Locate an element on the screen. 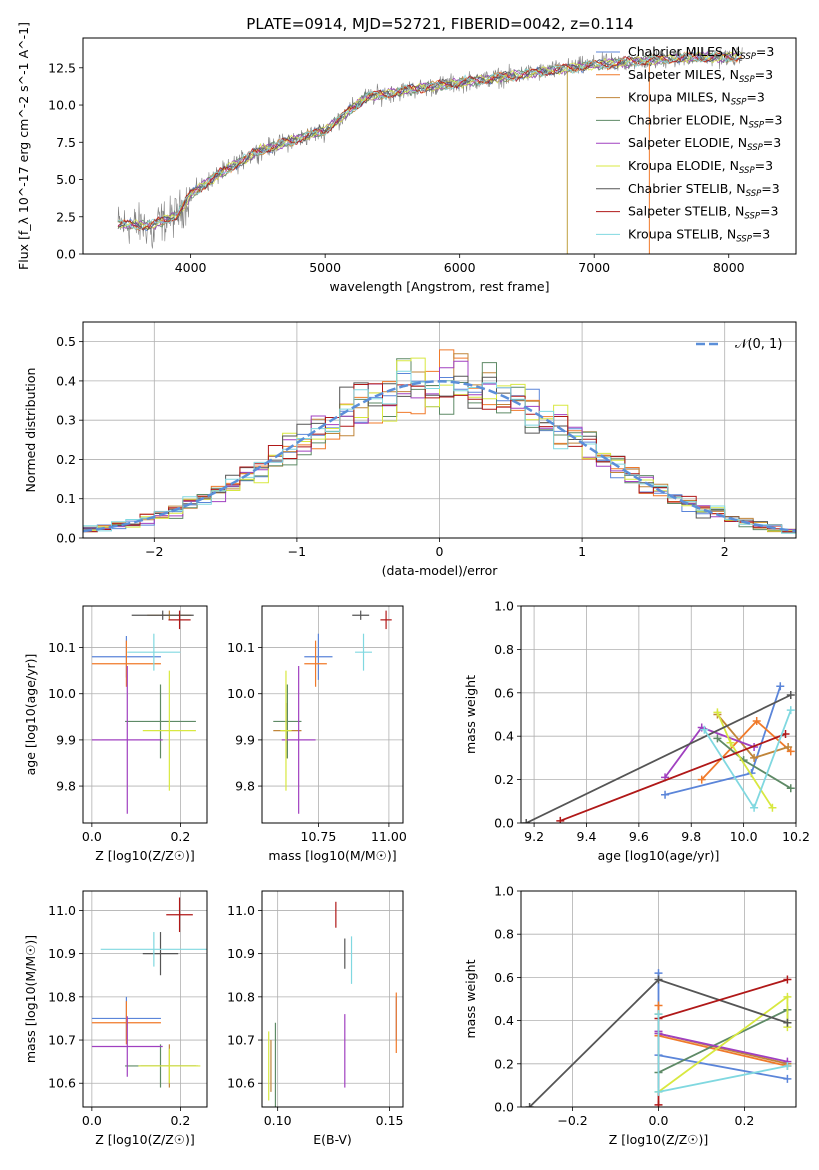 This screenshot has height=1170, width=819. mass-vs-extinction-panel: 0.10 0.15 10.6 10.7 10.8 10.9 11.0 E(B-V) is located at coordinates (315, 1018).